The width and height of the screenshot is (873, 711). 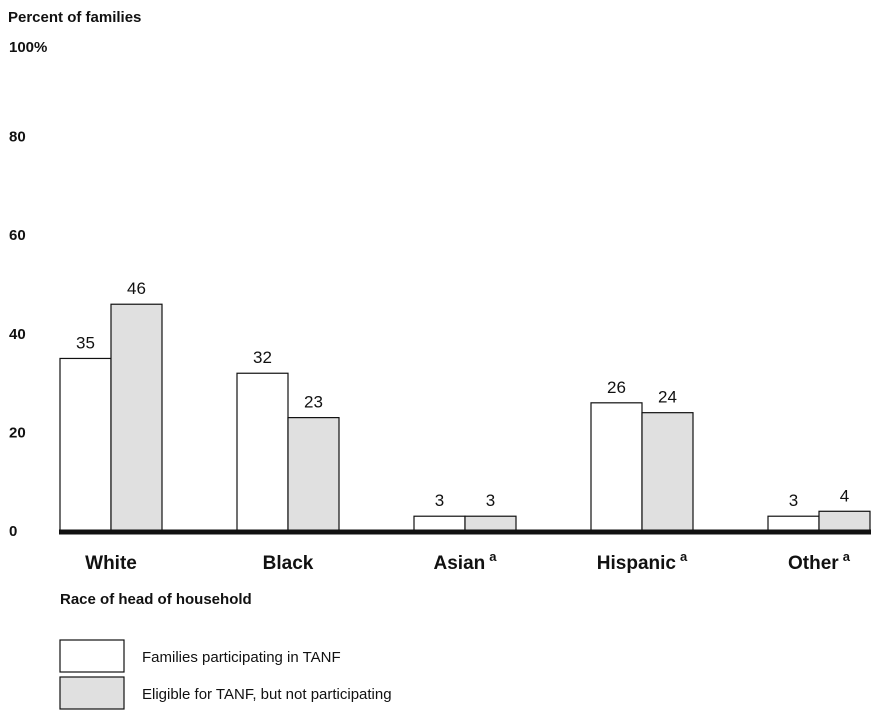 I want to click on legend-label-participating: Families participating in TANF, so click(x=241, y=657).